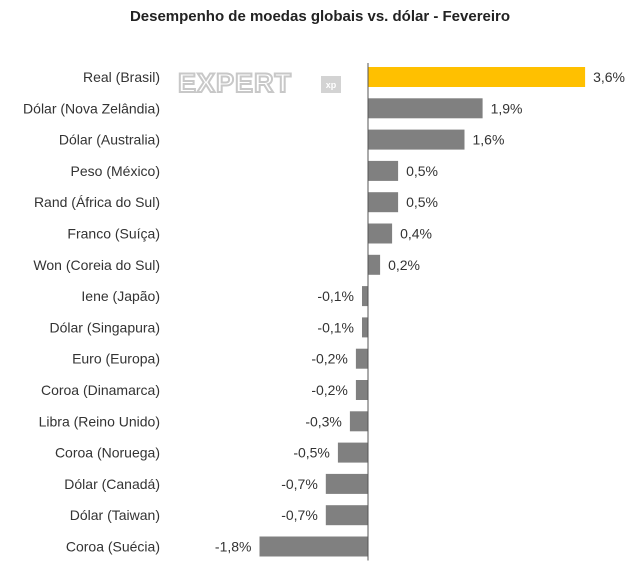 This screenshot has height=585, width=640. Describe the element at coordinates (416, 234) in the screenshot. I see `value-label: 0,4%` at that location.